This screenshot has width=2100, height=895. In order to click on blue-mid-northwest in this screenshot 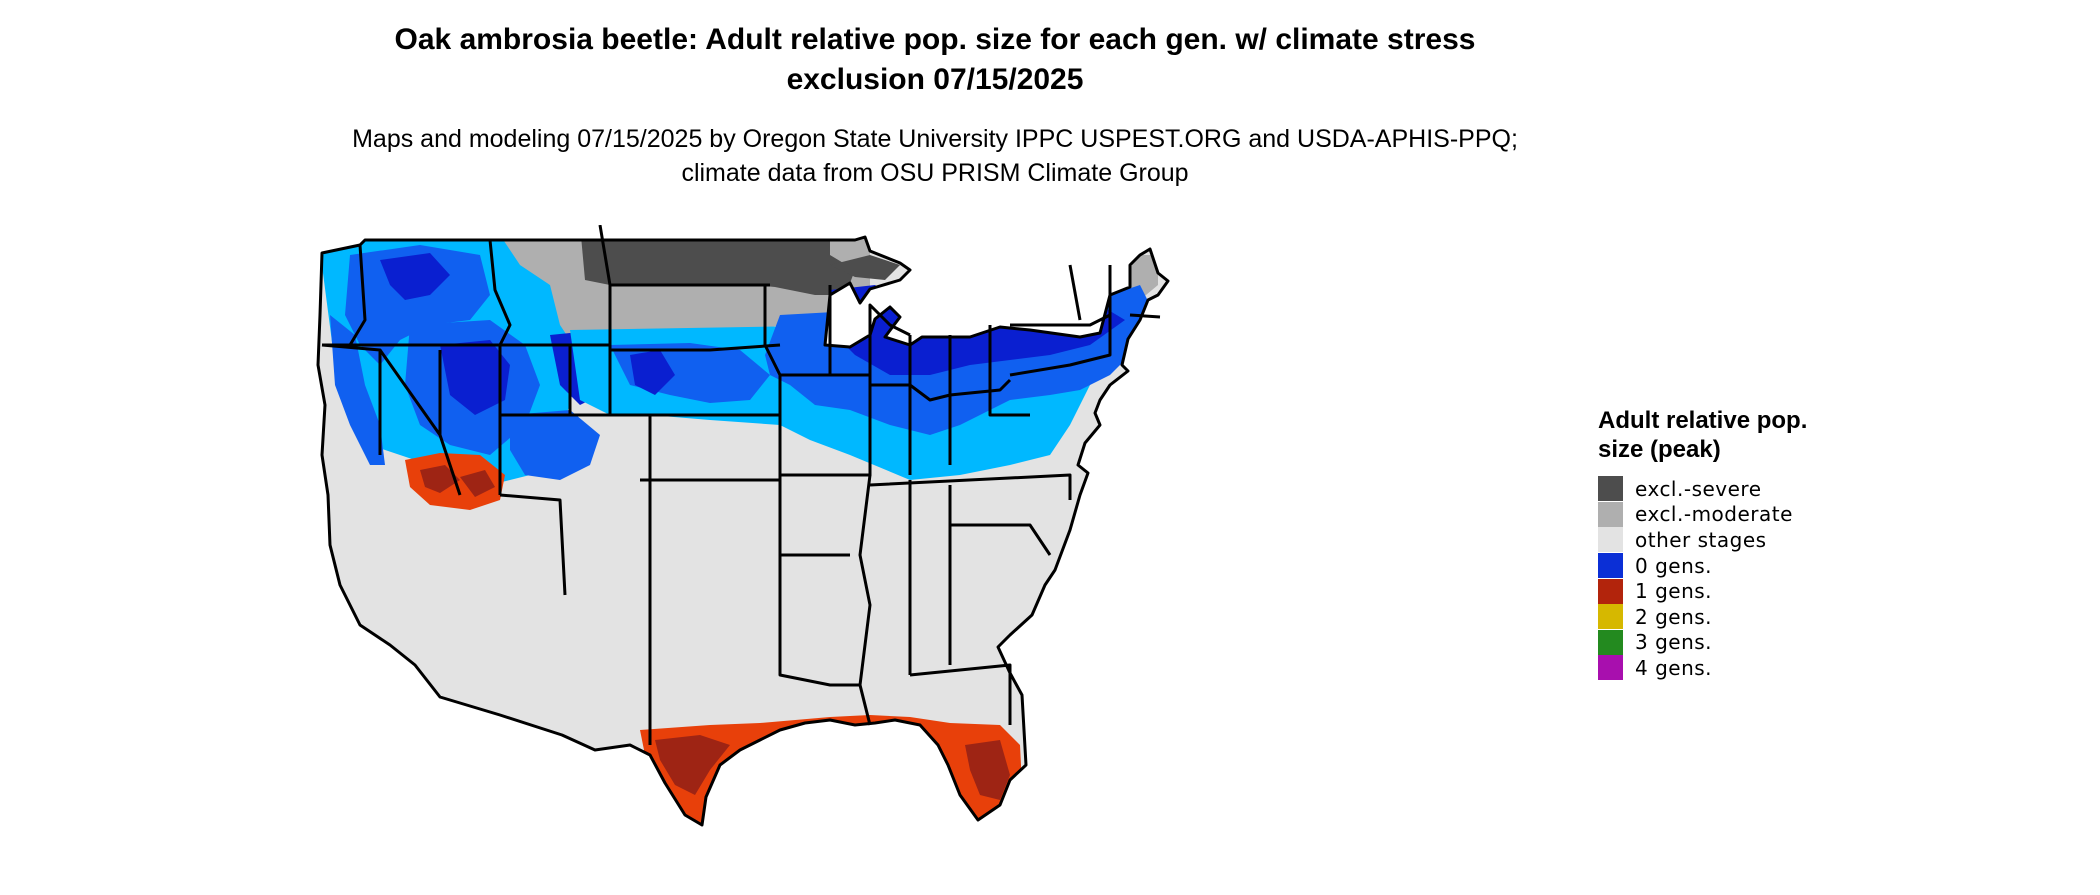, I will do `click(417, 305)`.